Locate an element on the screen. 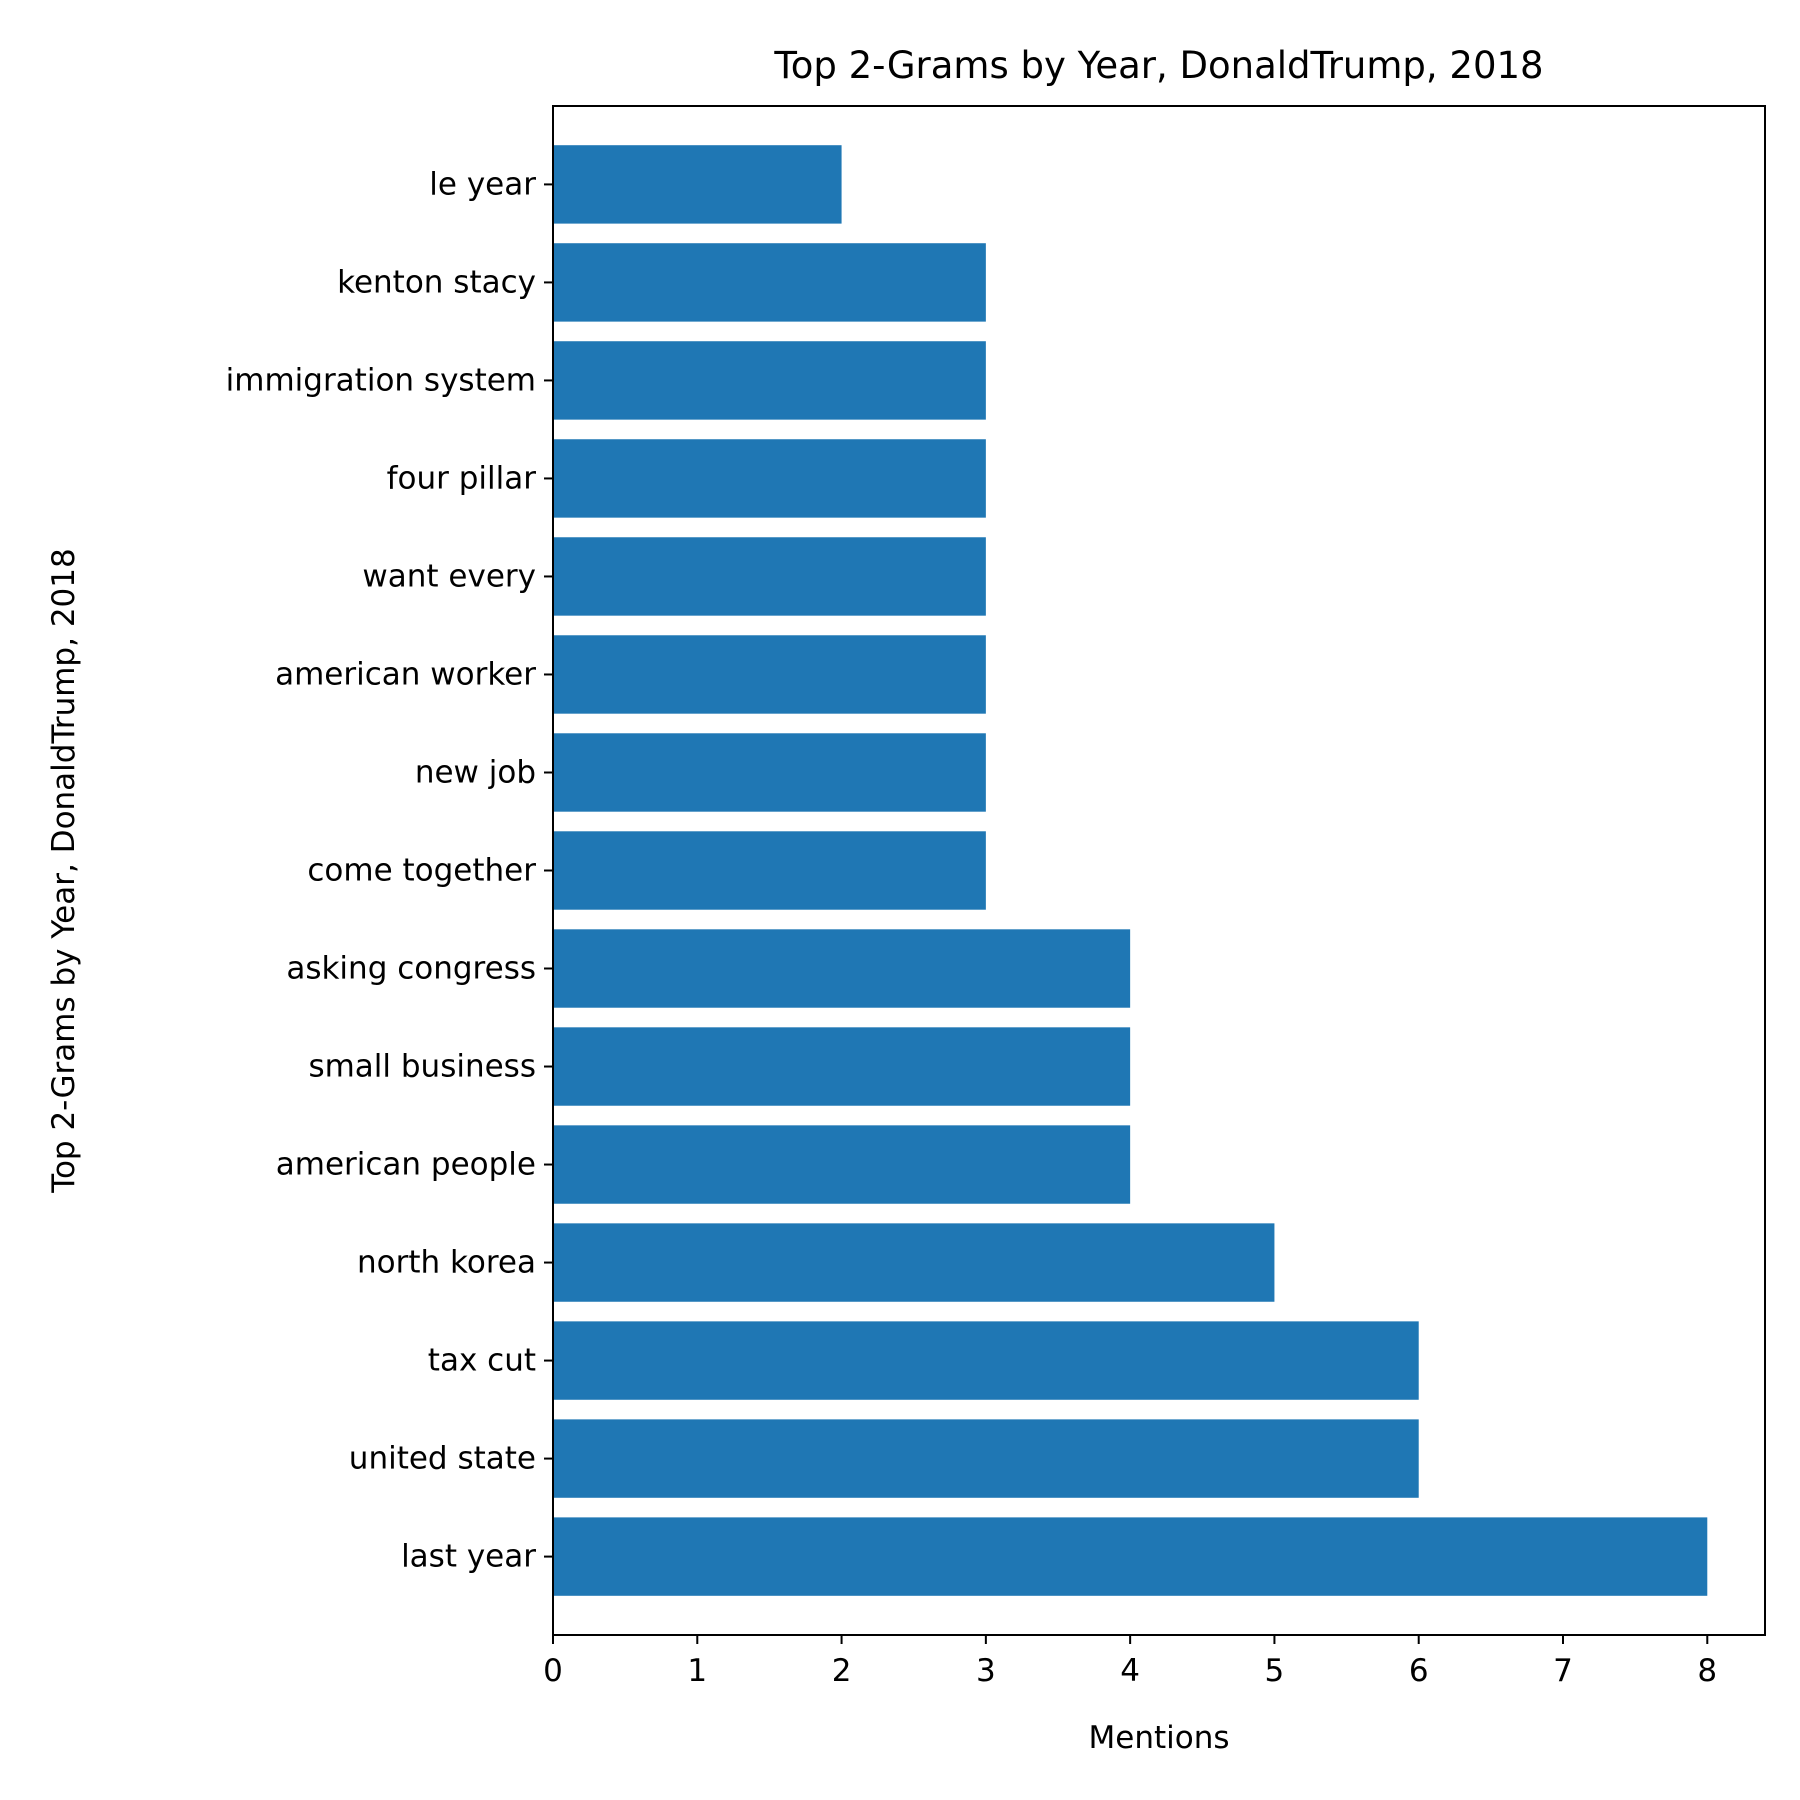 The image size is (1800, 1800). y-tick-label: united state is located at coordinates (442, 1459).